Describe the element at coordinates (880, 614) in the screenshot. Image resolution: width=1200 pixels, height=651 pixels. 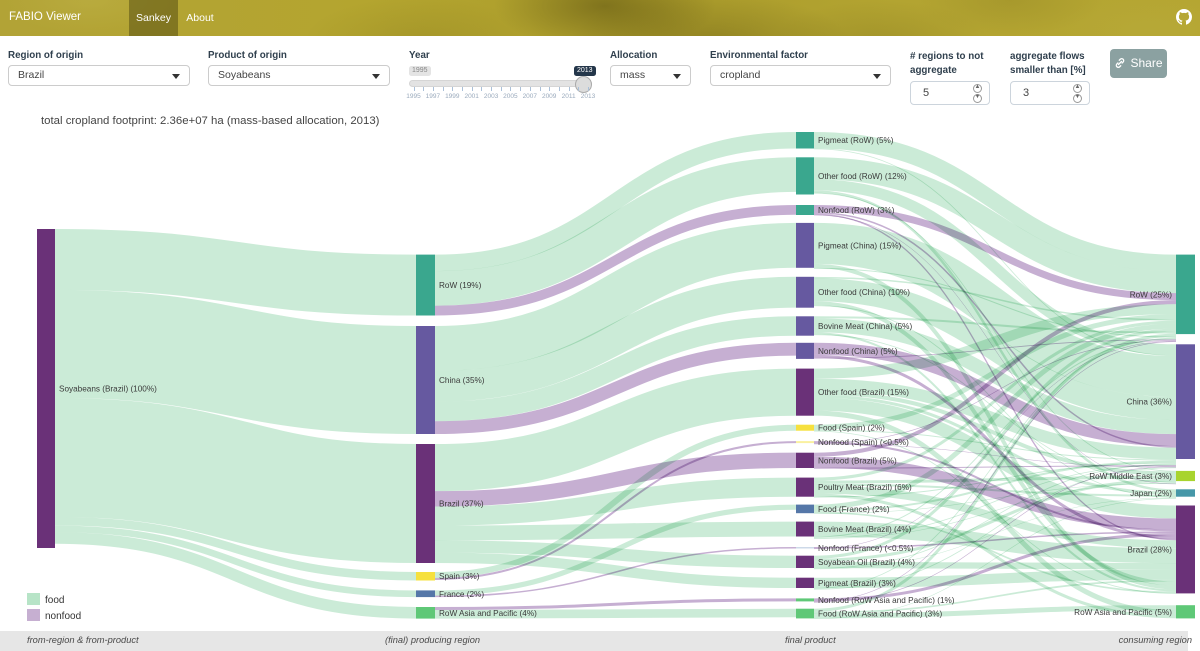
I see `svg-text:Food (RoW Asia and Pacific) (3: Food (RoW Asia and Pacific) (3%)` at that location.